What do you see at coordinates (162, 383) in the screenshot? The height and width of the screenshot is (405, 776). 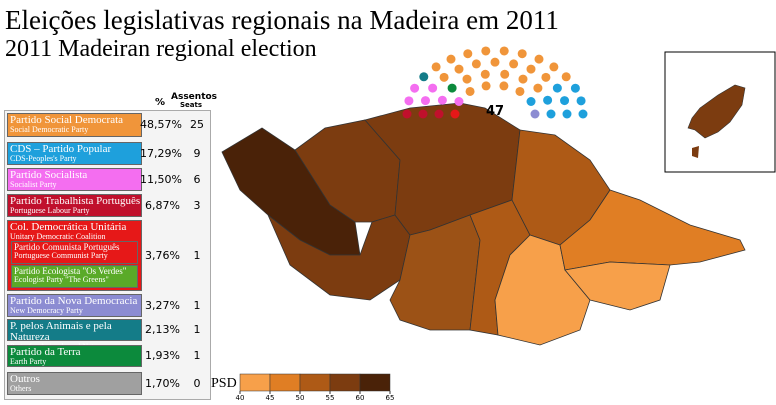 I see `party-percent: 1,70%` at bounding box center [162, 383].